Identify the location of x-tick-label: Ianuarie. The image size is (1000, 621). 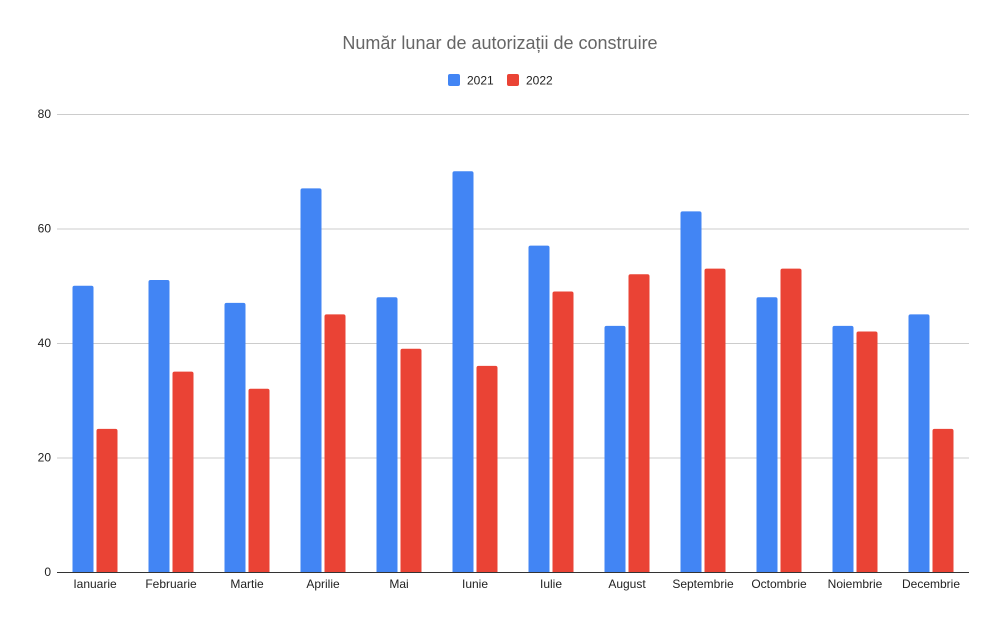
(95, 584).